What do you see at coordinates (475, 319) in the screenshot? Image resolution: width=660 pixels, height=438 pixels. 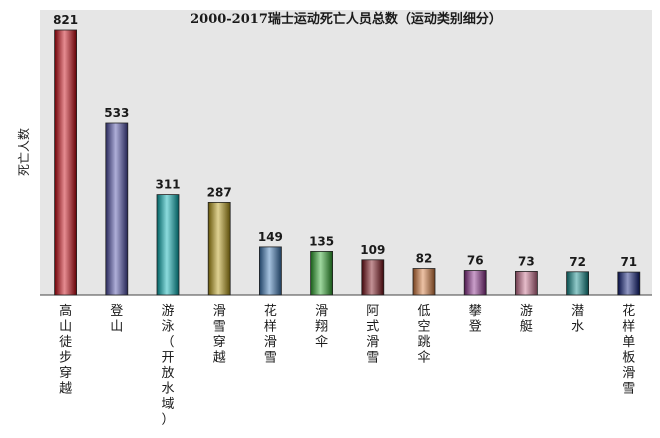 I see `category-label-8: 攀登` at bounding box center [475, 319].